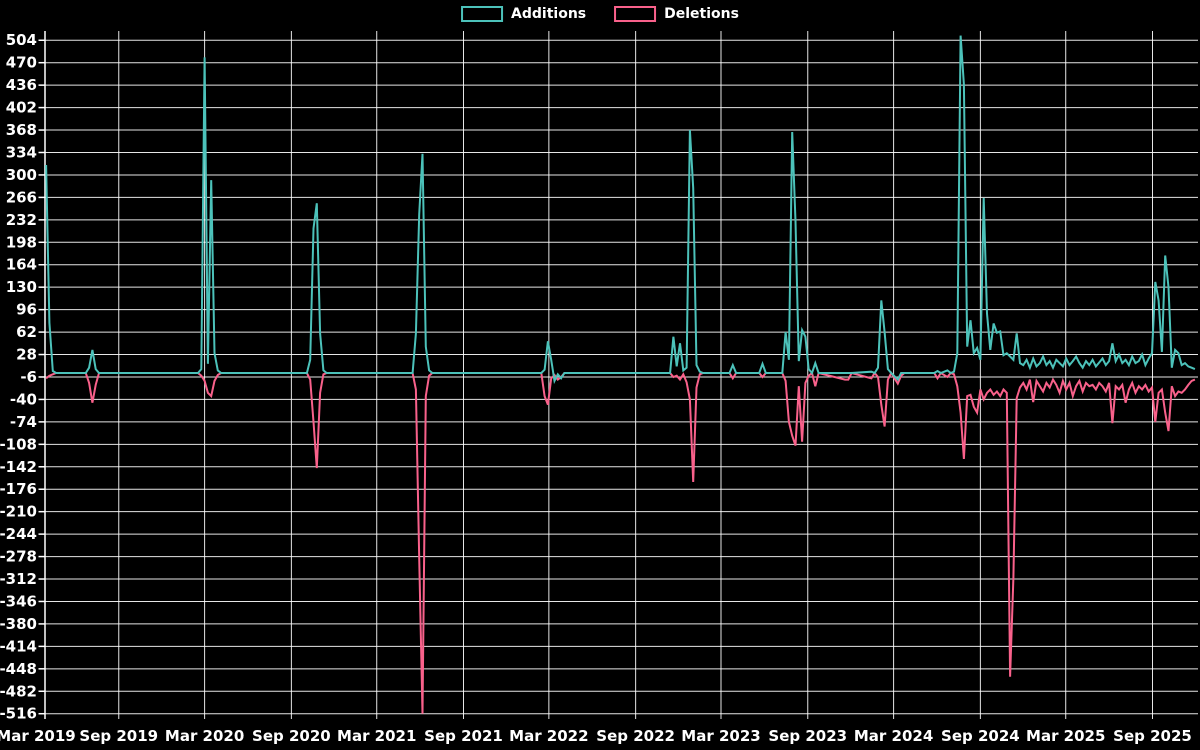 This screenshot has width=1200, height=750. I want to click on svg-text: 198, so click(21, 242).